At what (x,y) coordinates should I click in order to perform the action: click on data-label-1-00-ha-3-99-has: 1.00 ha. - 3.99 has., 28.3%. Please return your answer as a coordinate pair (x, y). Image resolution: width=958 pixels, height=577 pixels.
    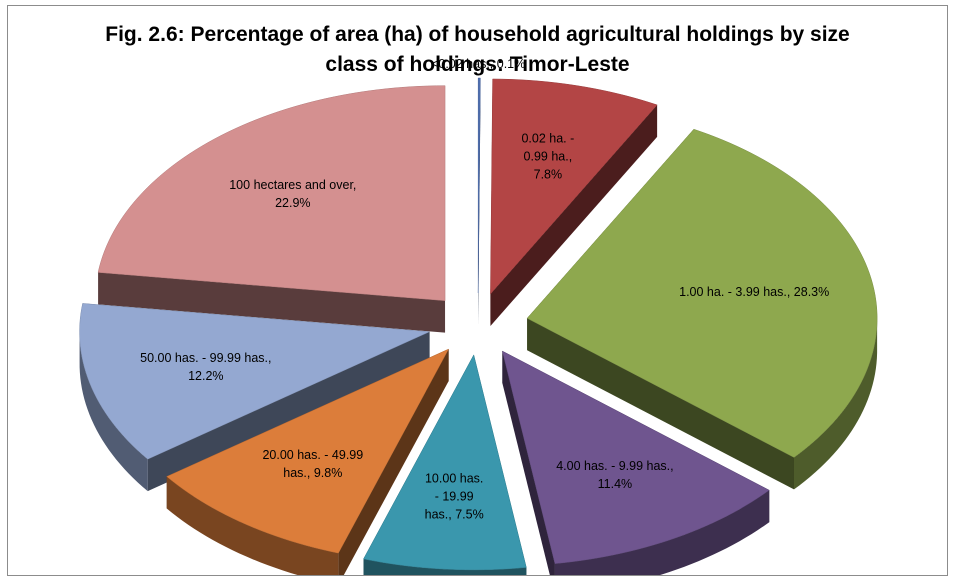
    Looking at the image, I should click on (754, 292).